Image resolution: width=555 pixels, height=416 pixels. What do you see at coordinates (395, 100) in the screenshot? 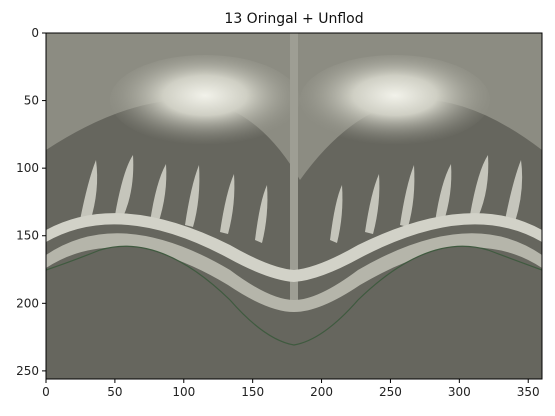
I see `right-arch-highlight` at bounding box center [395, 100].